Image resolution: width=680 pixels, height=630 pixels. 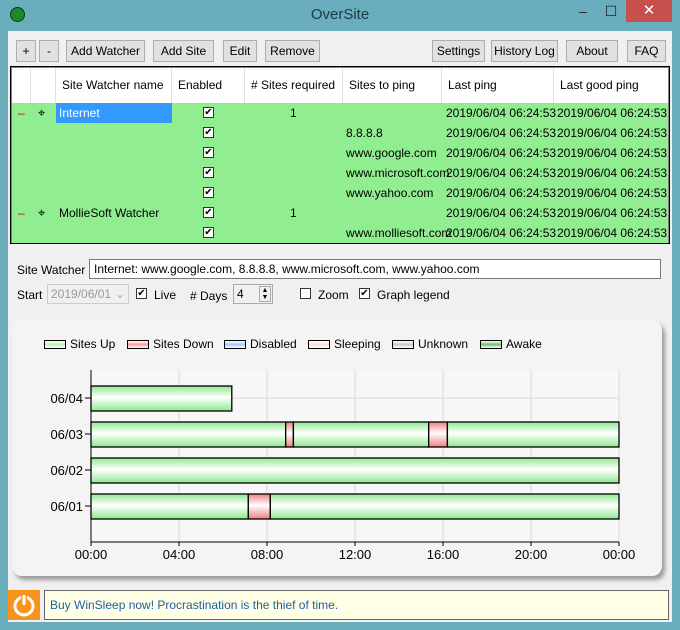 What do you see at coordinates (240, 51) in the screenshot?
I see `edit-button: Edit` at bounding box center [240, 51].